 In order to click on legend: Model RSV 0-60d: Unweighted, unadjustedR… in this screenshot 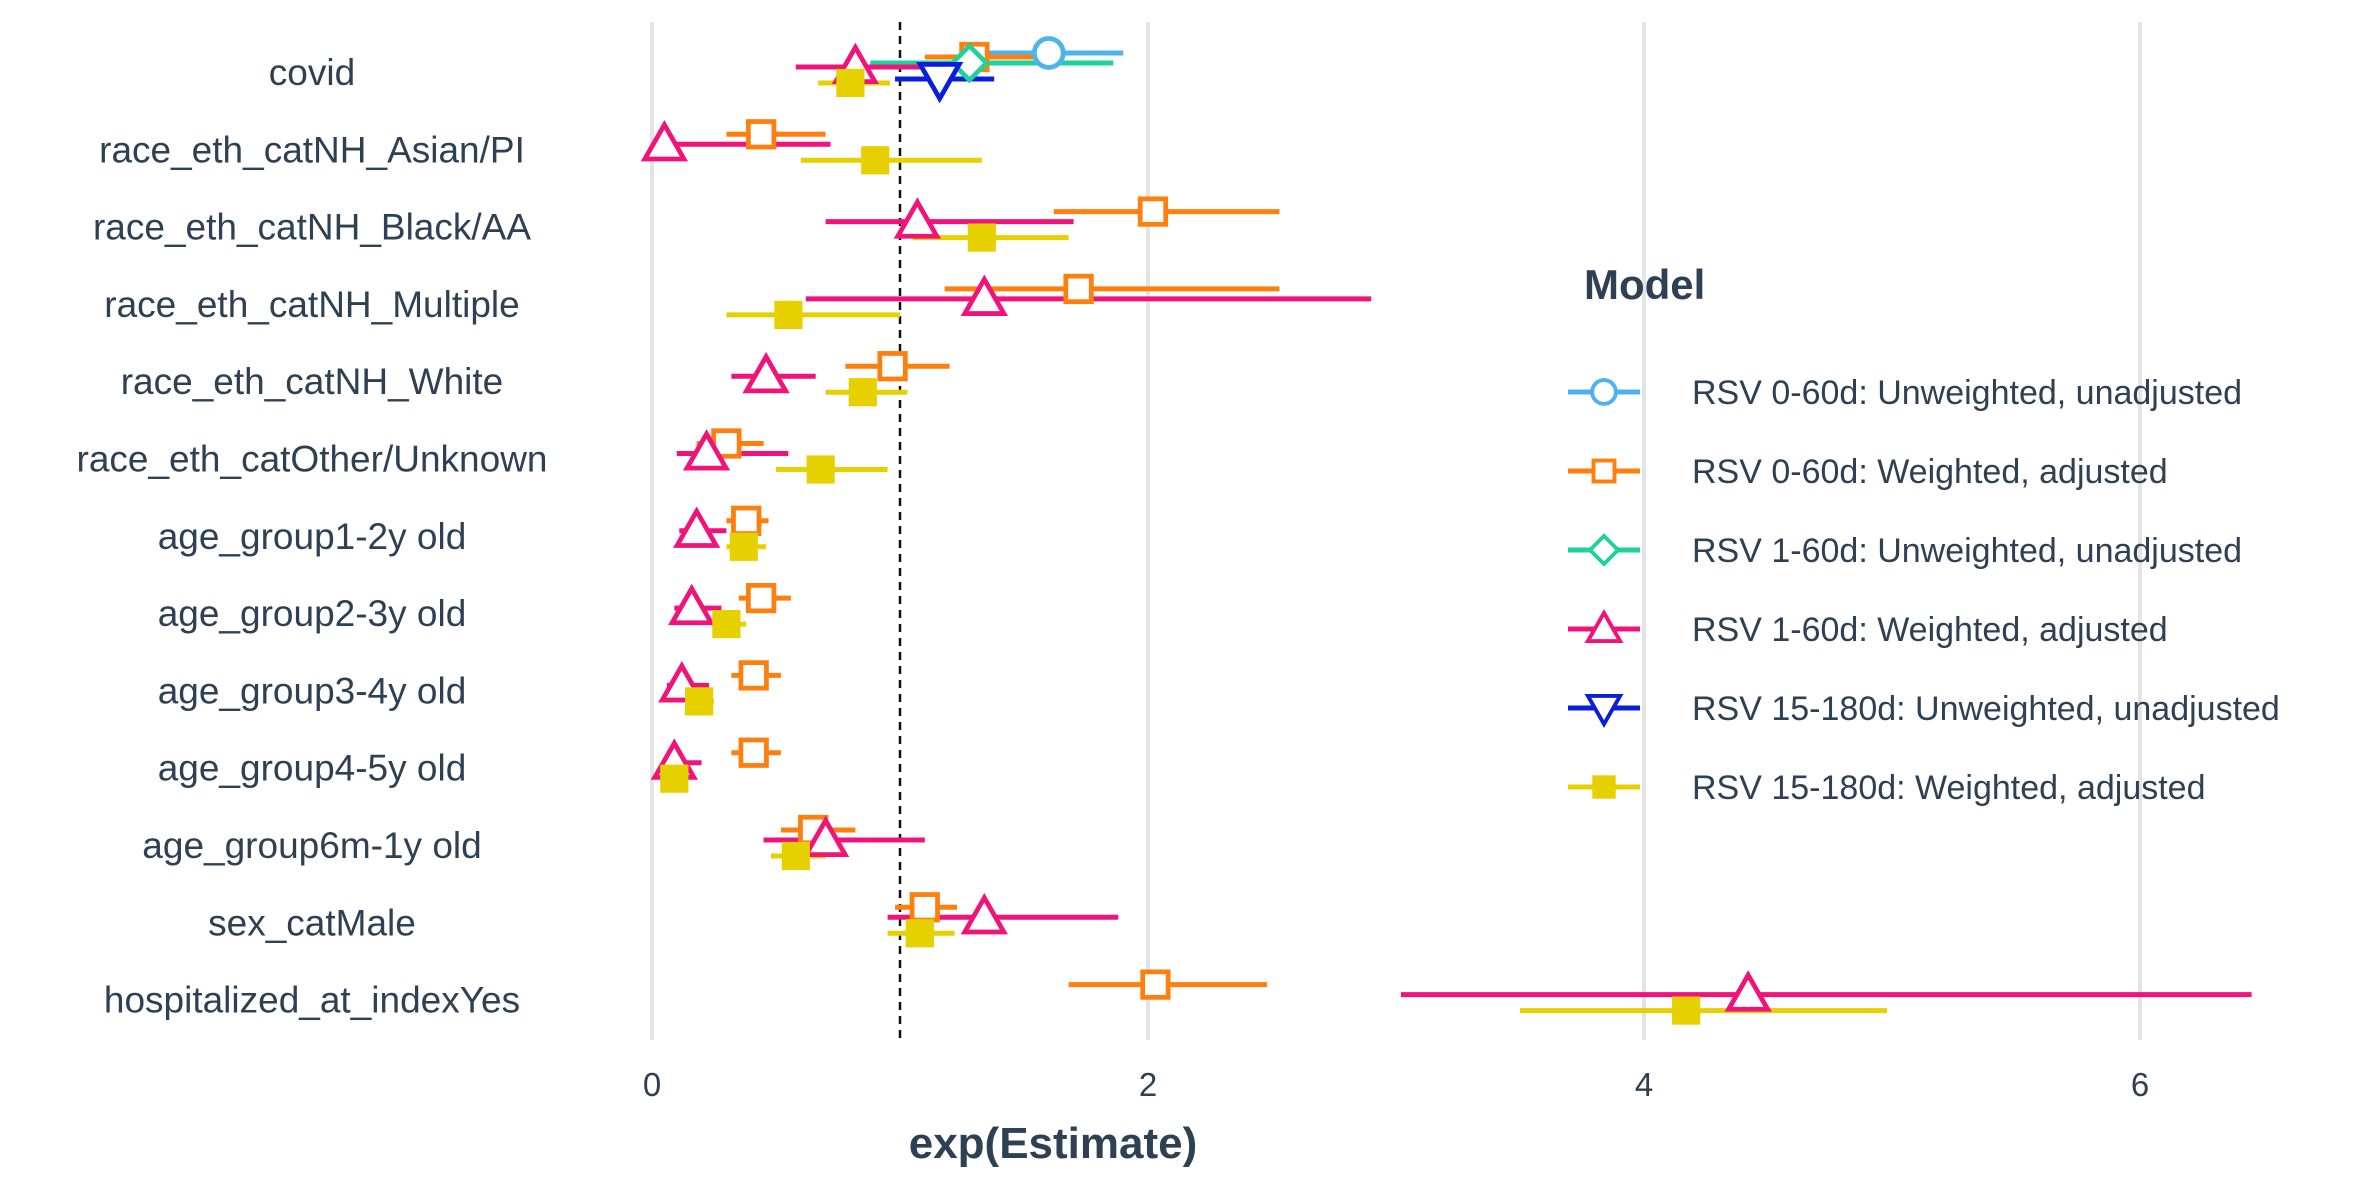, I will do `click(1924, 534)`.